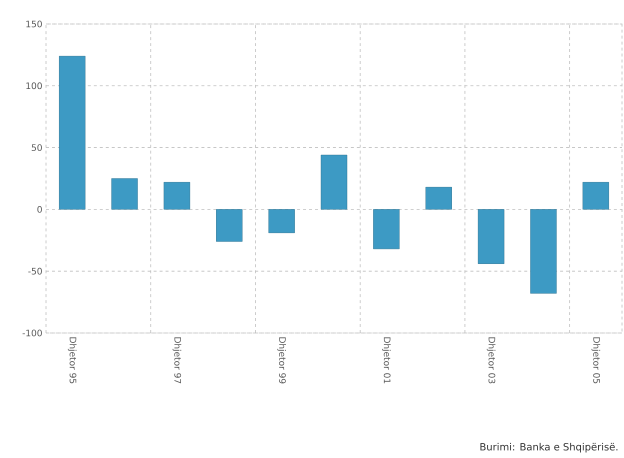 This screenshot has height=458, width=624. Describe the element at coordinates (549, 447) in the screenshot. I see `text: Burimi: Banka e Shqipërisë.` at that location.